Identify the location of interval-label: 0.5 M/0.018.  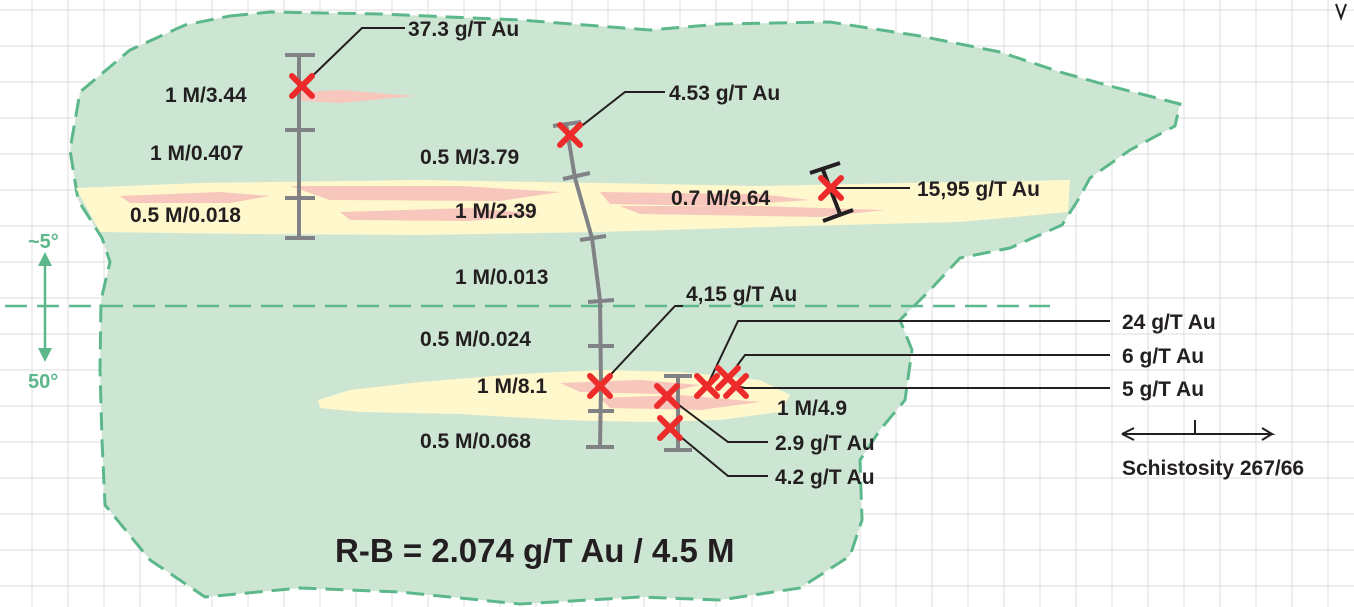
(185, 215).